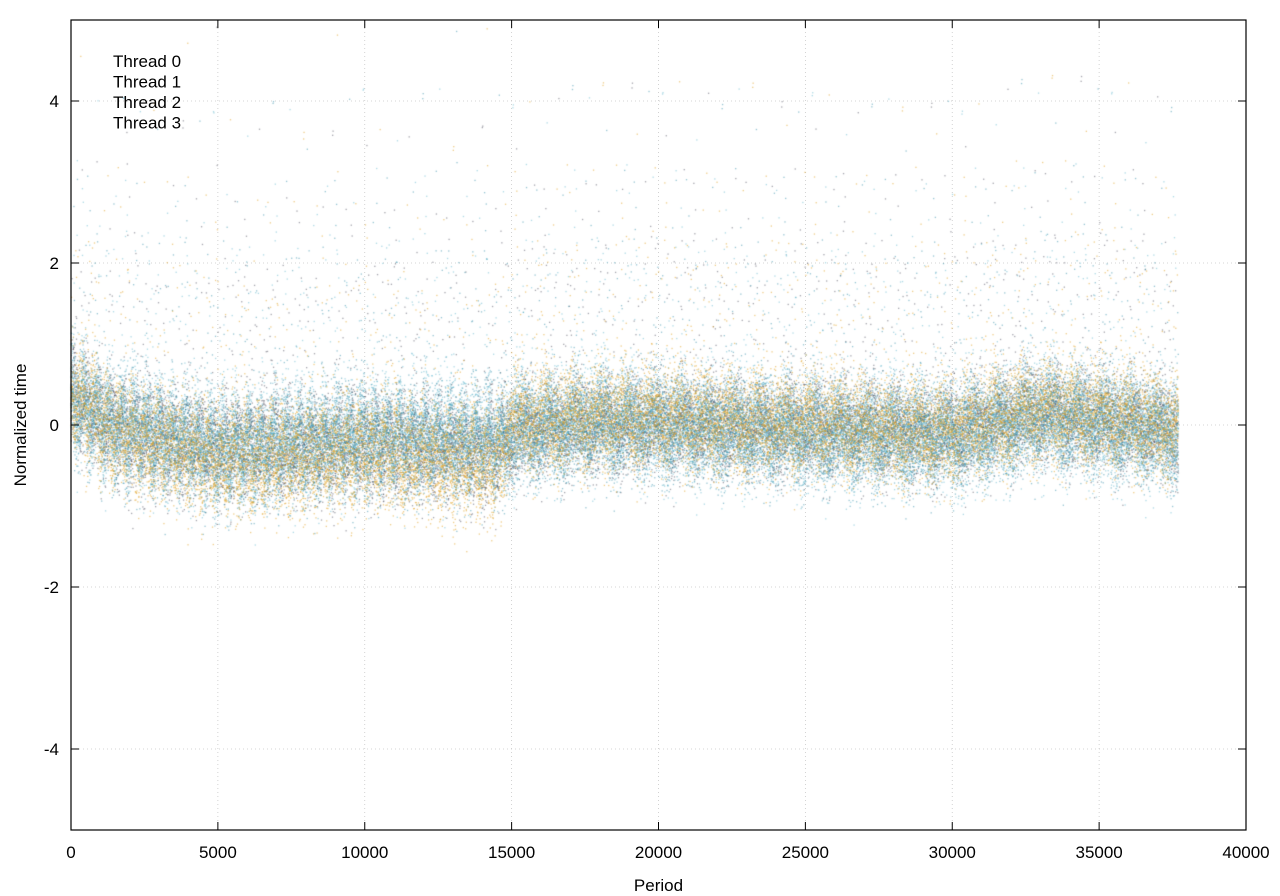  What do you see at coordinates (218, 852) in the screenshot?
I see `x-tick-label-1: 5000` at bounding box center [218, 852].